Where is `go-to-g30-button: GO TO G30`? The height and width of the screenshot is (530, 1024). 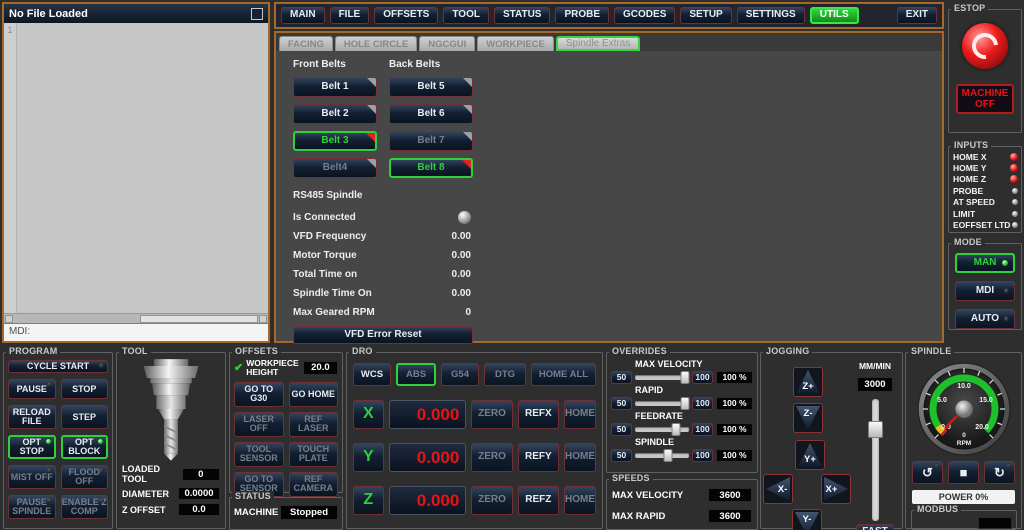
go-to-g30-button: GO TO G30 is located at coordinates (259, 394).